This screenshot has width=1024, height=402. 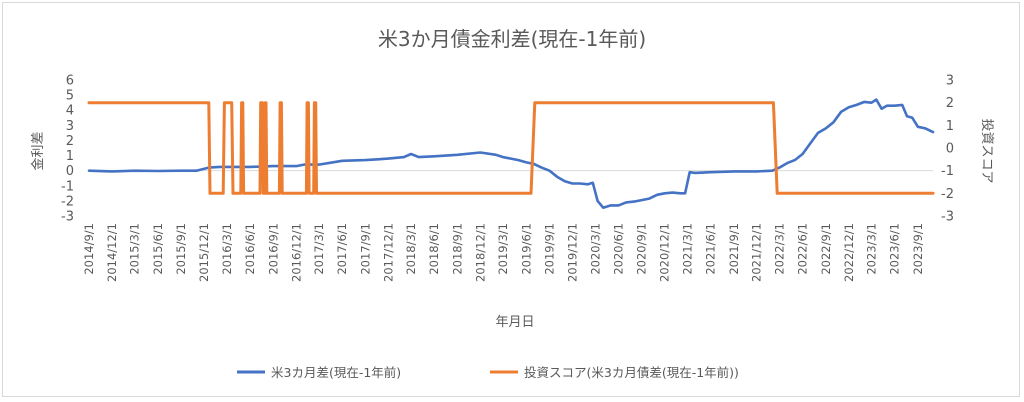 What do you see at coordinates (619, 249) in the screenshot?
I see `x-tick: 2020/6/1` at bounding box center [619, 249].